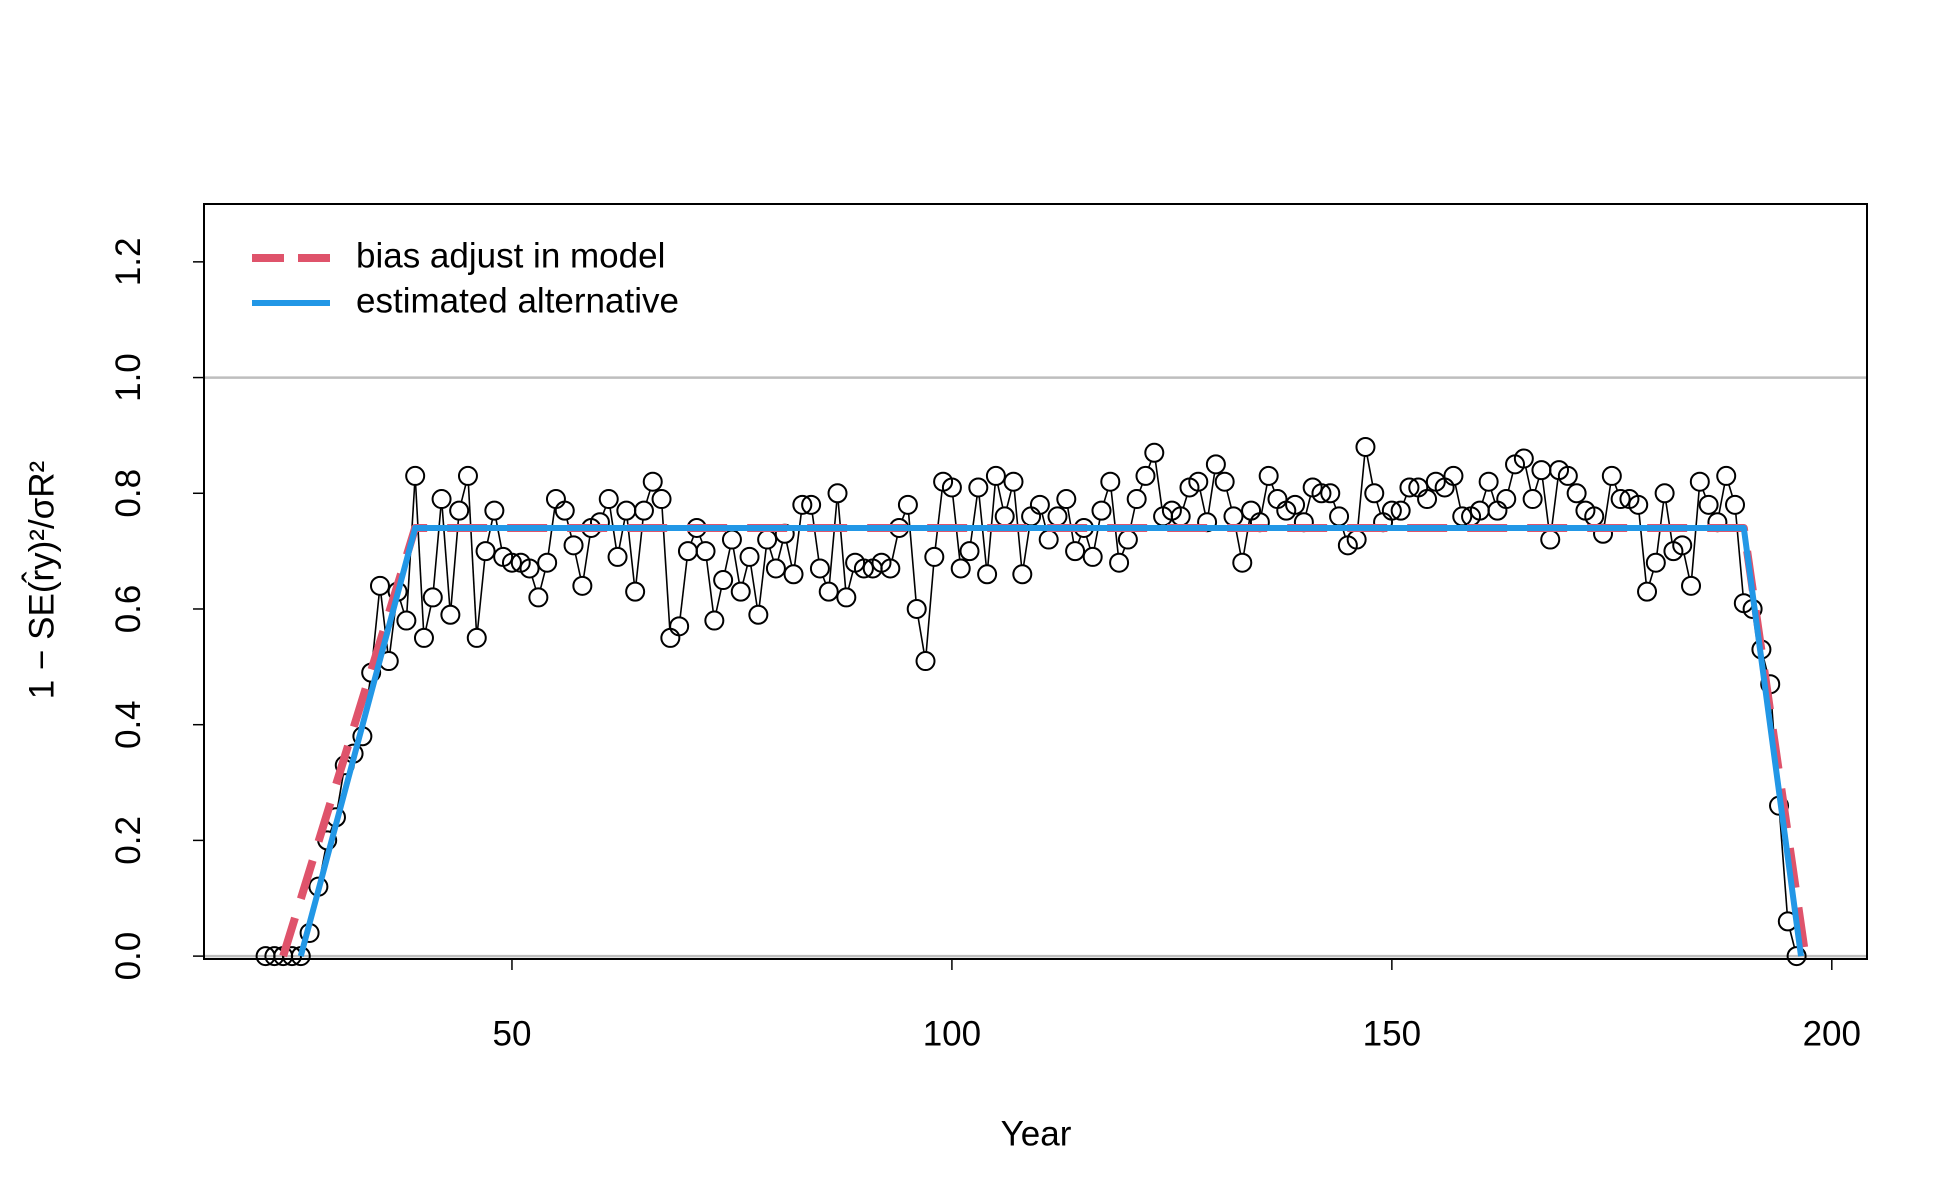 The image size is (1950, 1200). What do you see at coordinates (128, 724) in the screenshot?
I see `y-tick-label: 0.4` at bounding box center [128, 724].